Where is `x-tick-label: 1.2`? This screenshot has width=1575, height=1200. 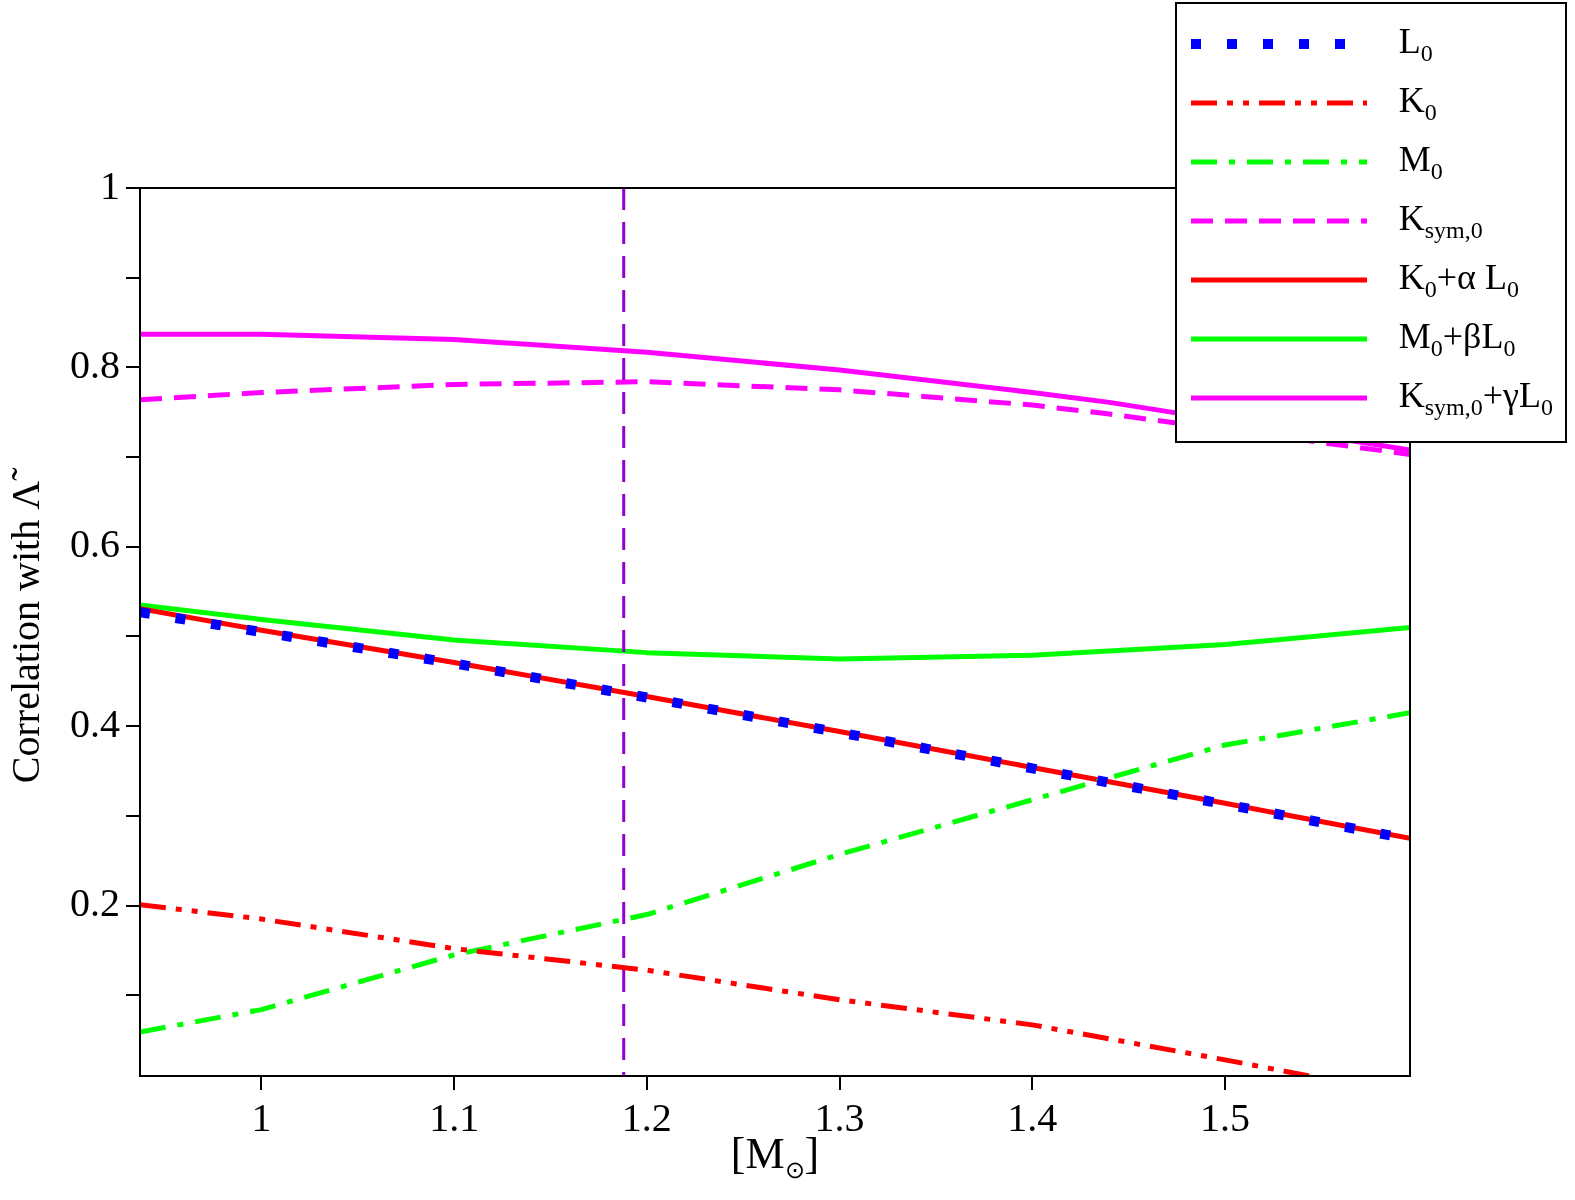 x-tick-label: 1.2 is located at coordinates (646, 1117).